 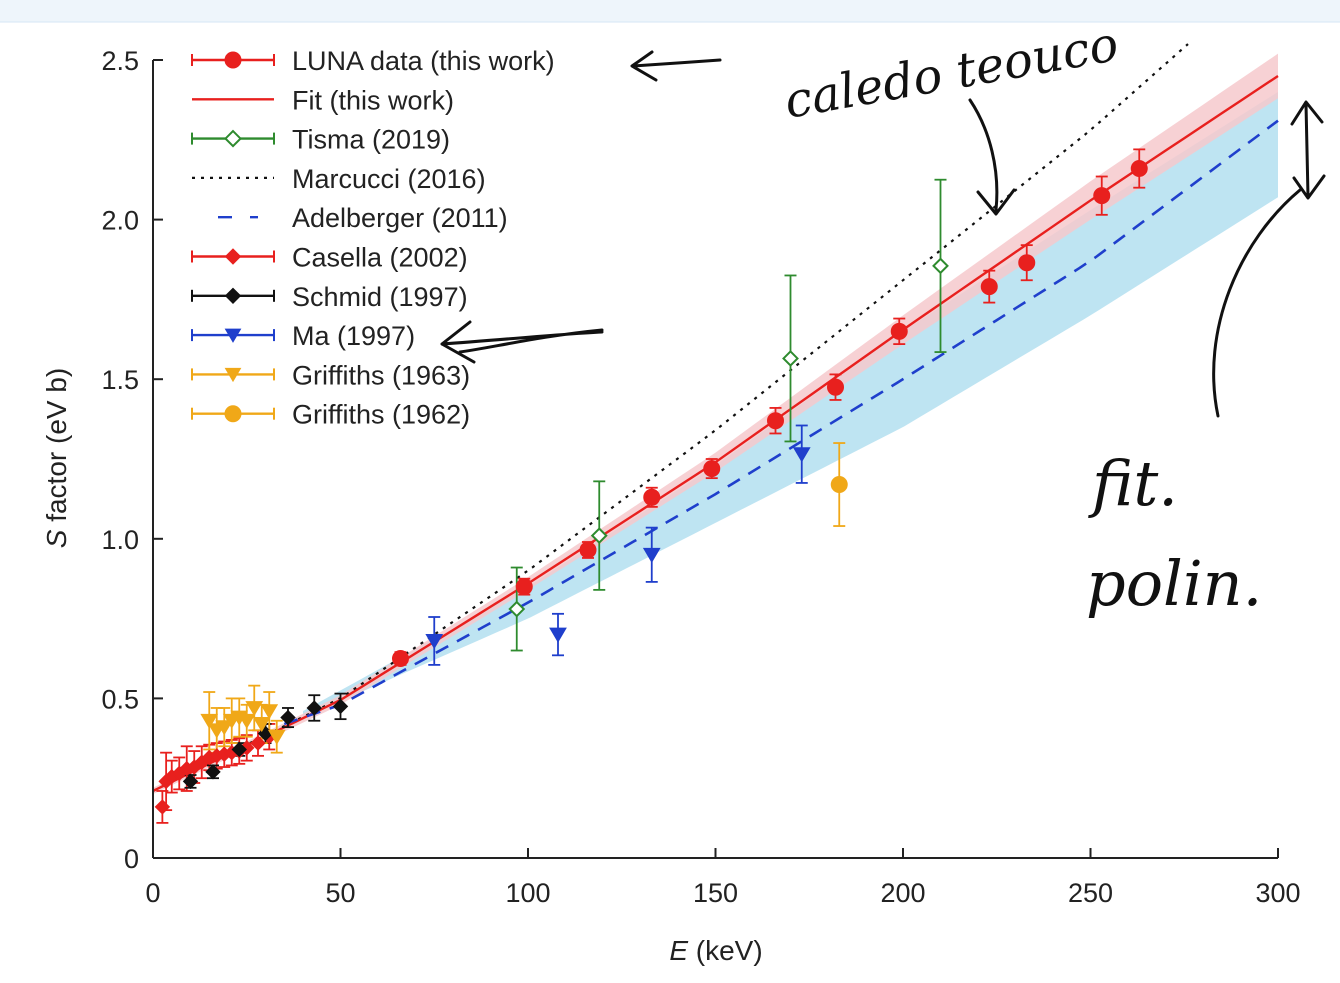 I want to click on legend-item-tisma-2019: Tisma (2019), so click(x=320, y=140).